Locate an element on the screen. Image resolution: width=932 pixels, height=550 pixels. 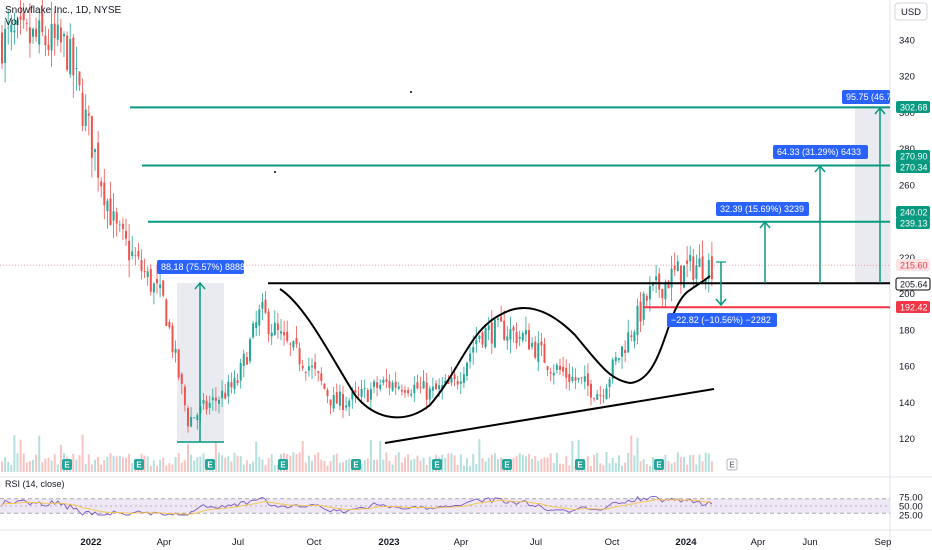
date-tick-label: Jul is located at coordinates (238, 542).